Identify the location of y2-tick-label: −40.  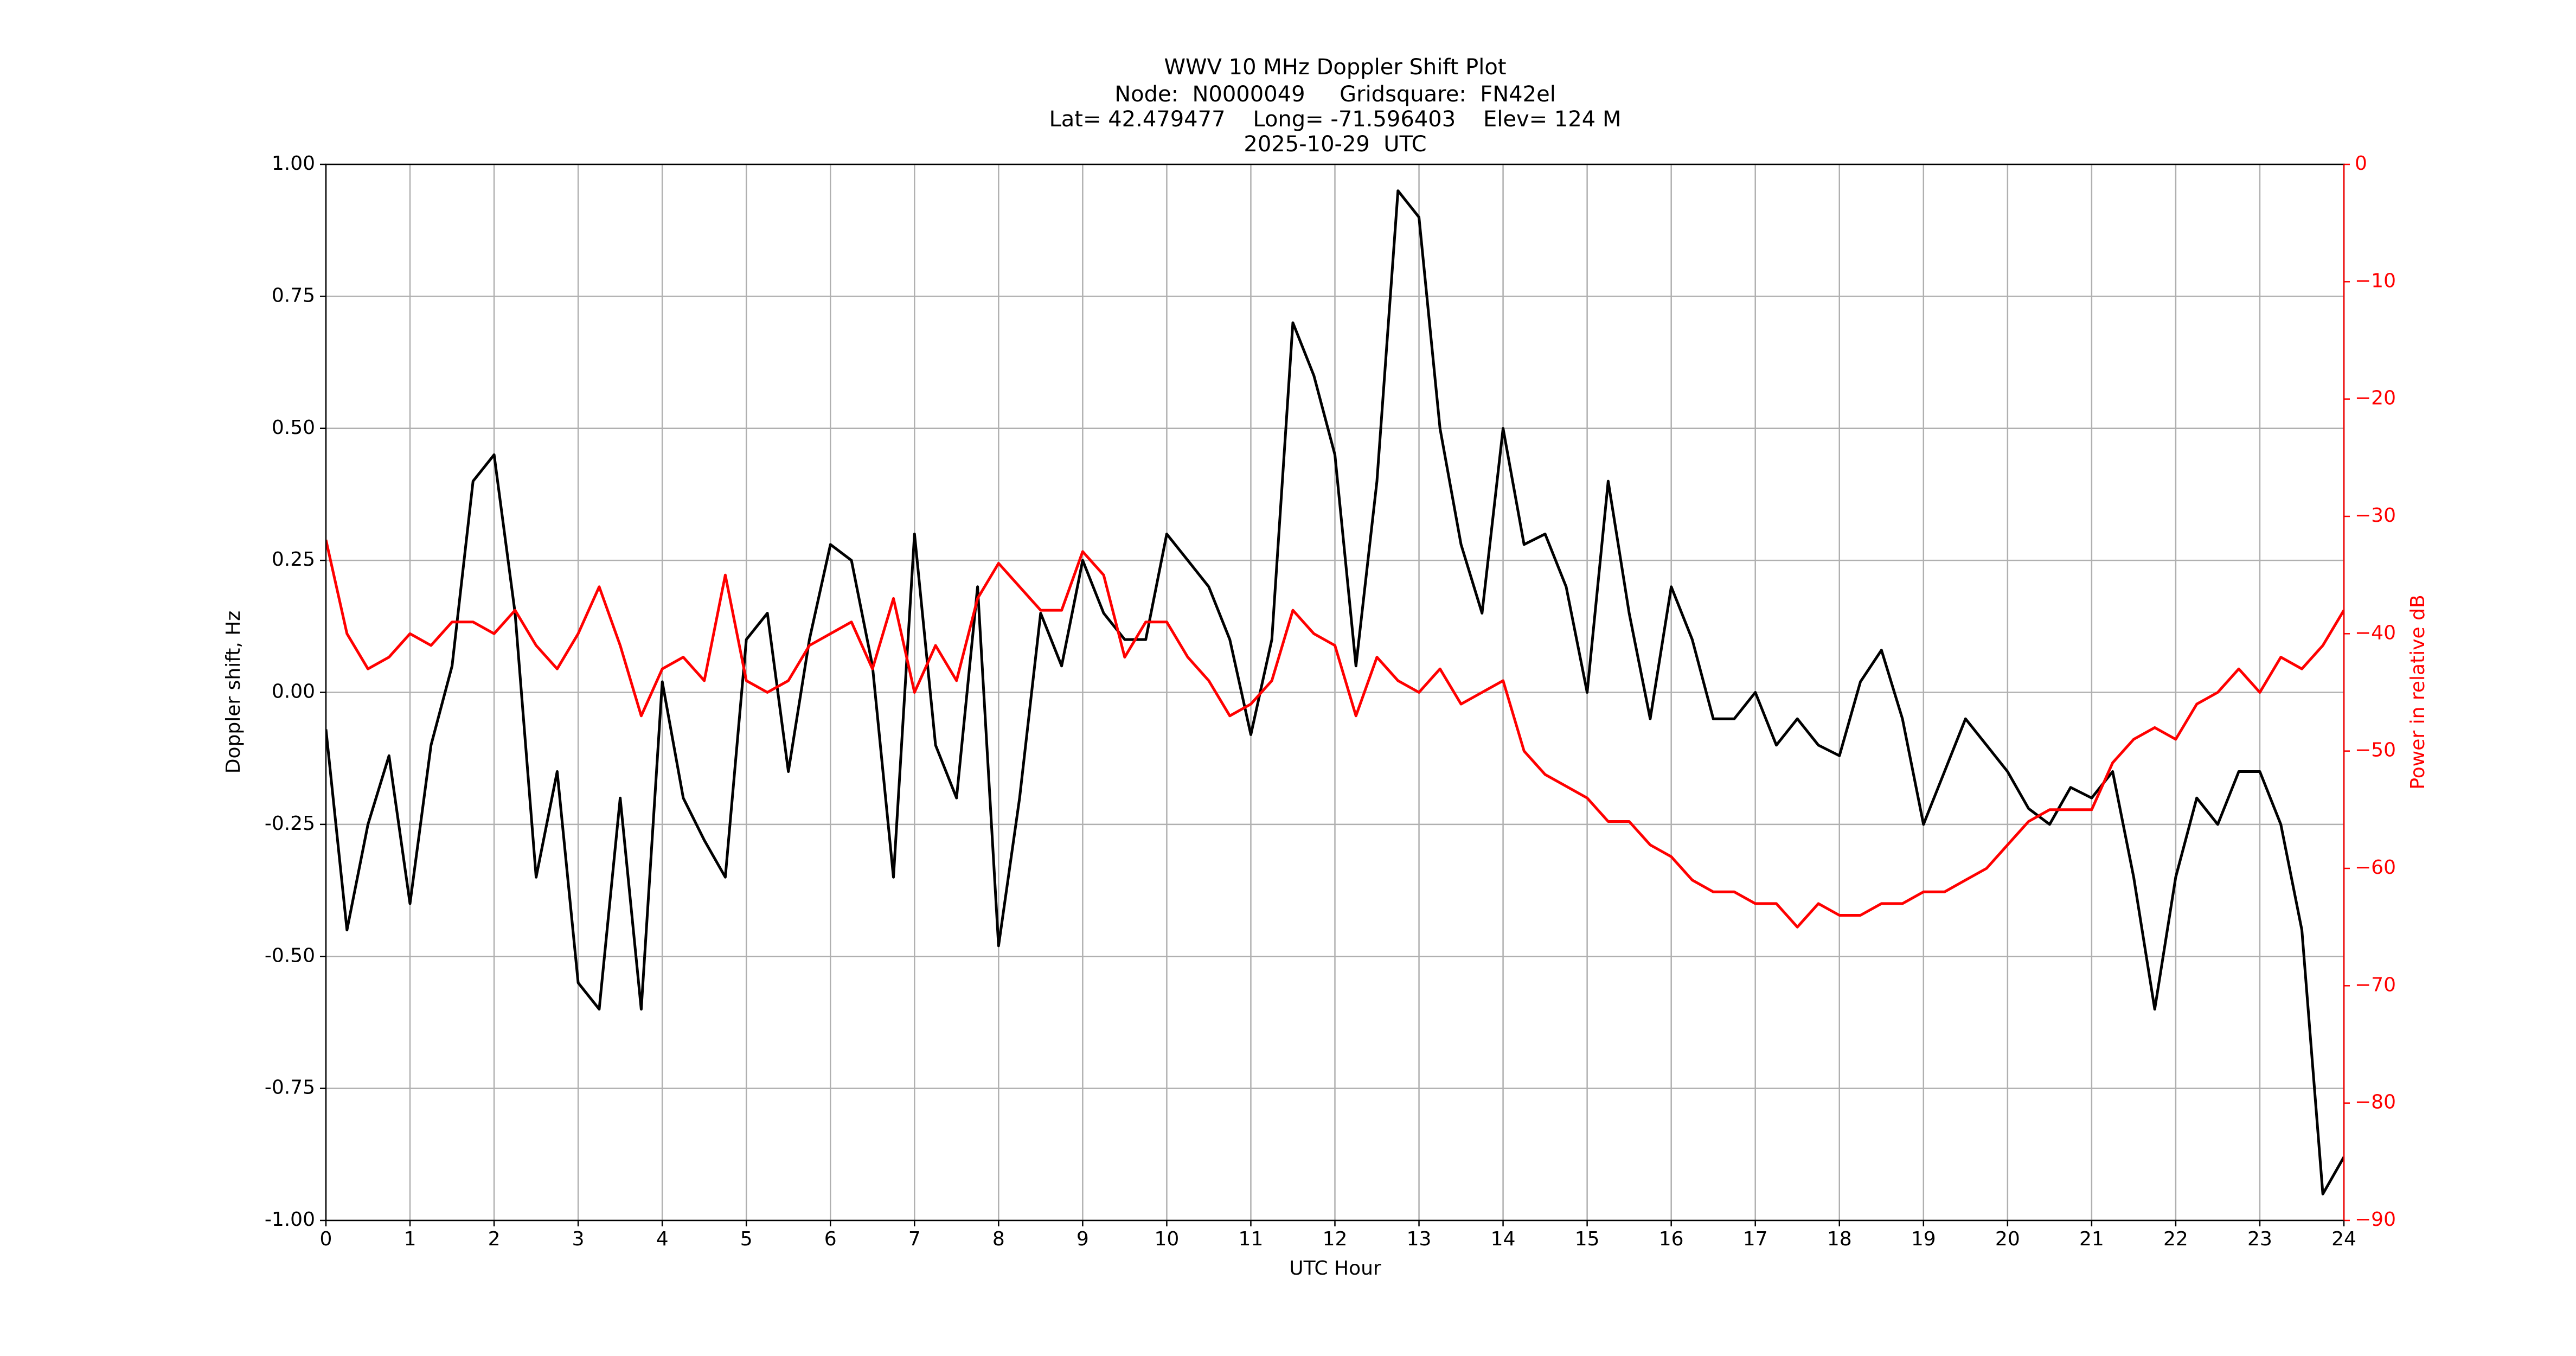
(2375, 633).